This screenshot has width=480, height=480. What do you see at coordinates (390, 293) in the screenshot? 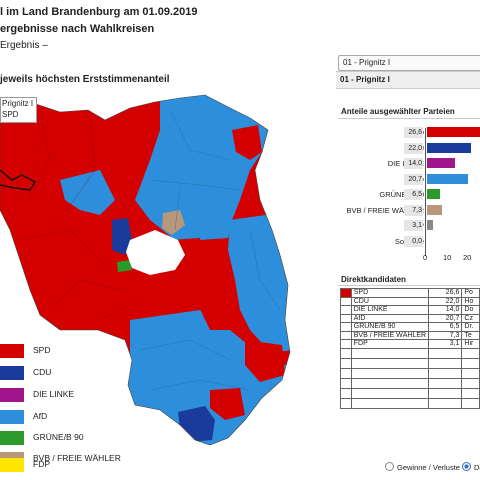
I see `cell-party: SPD` at bounding box center [390, 293].